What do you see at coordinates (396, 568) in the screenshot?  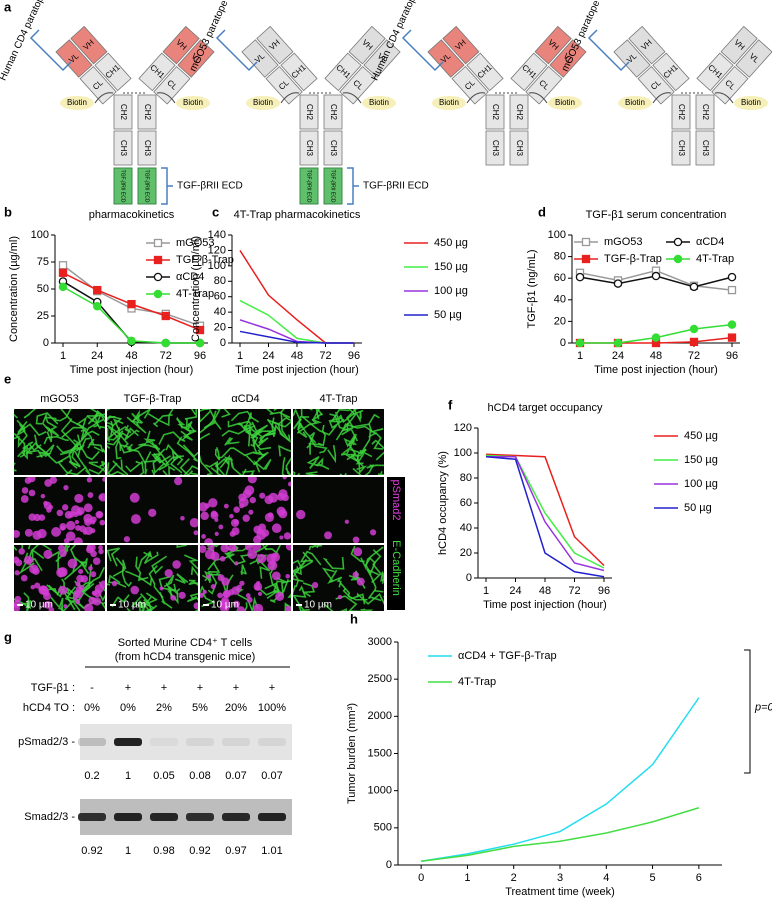 I see `stain-label: E-Cadherin` at bounding box center [396, 568].